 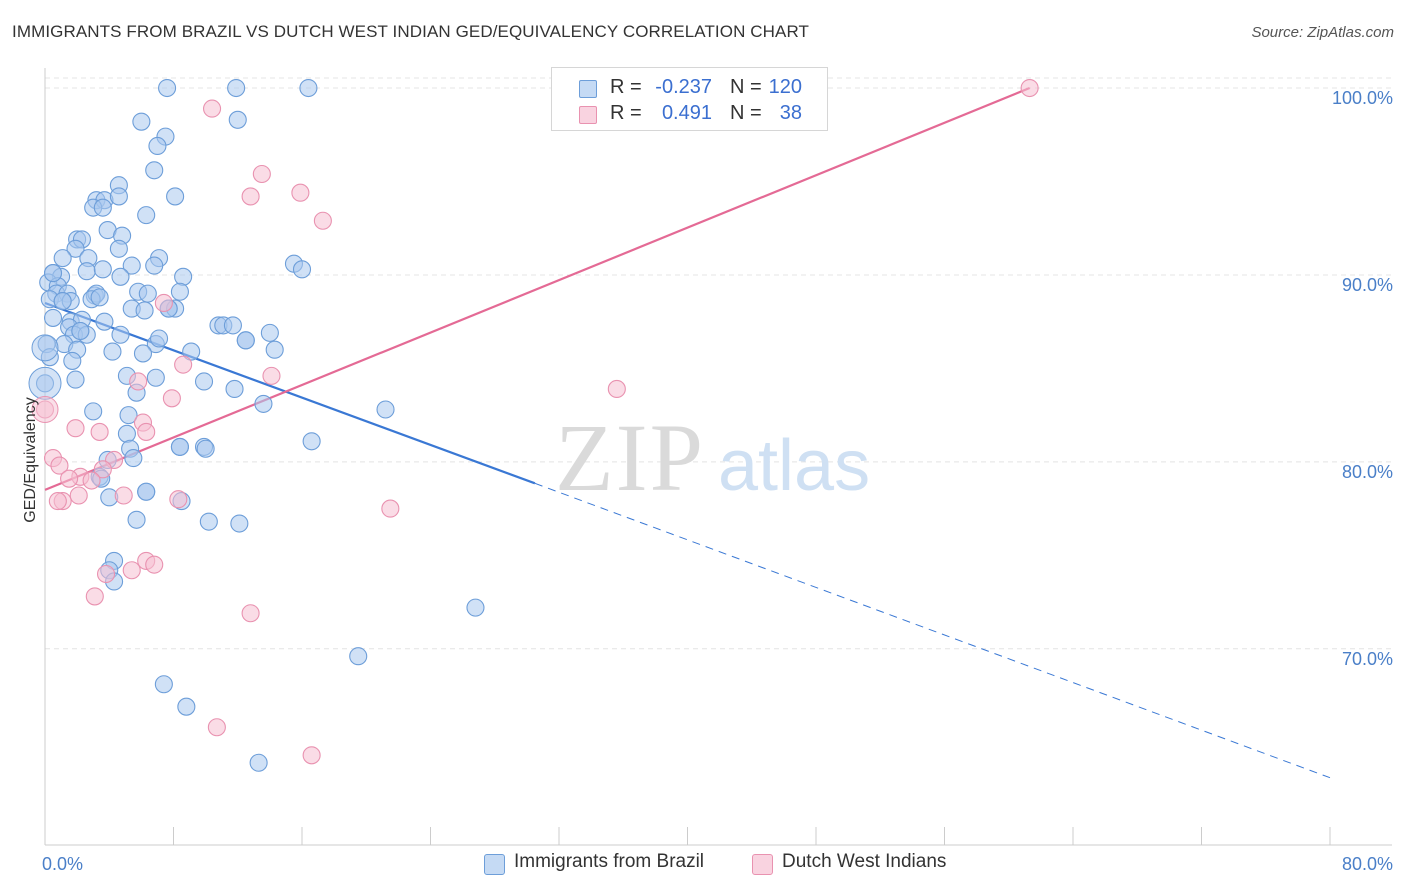 What do you see at coordinates (609, 861) in the screenshot?
I see `legend-label-brazil: Immigrants from Brazil` at bounding box center [609, 861].